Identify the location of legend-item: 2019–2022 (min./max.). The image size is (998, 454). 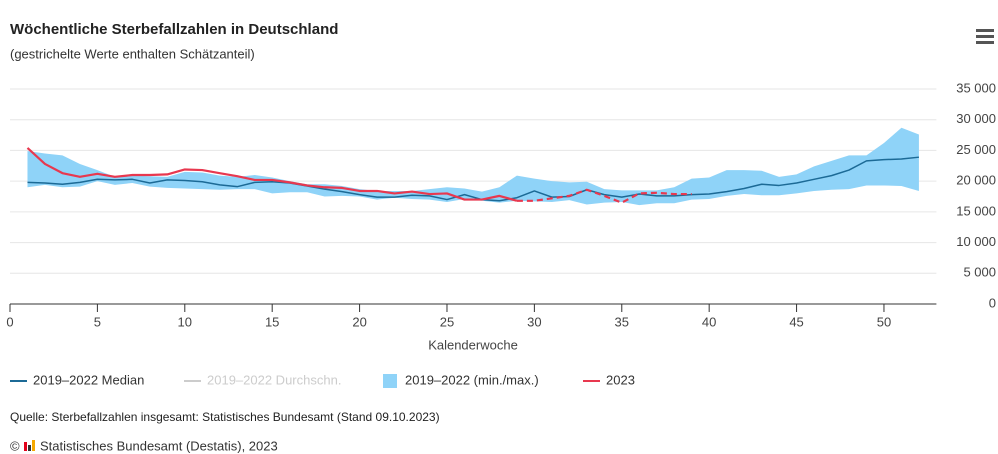
(461, 380).